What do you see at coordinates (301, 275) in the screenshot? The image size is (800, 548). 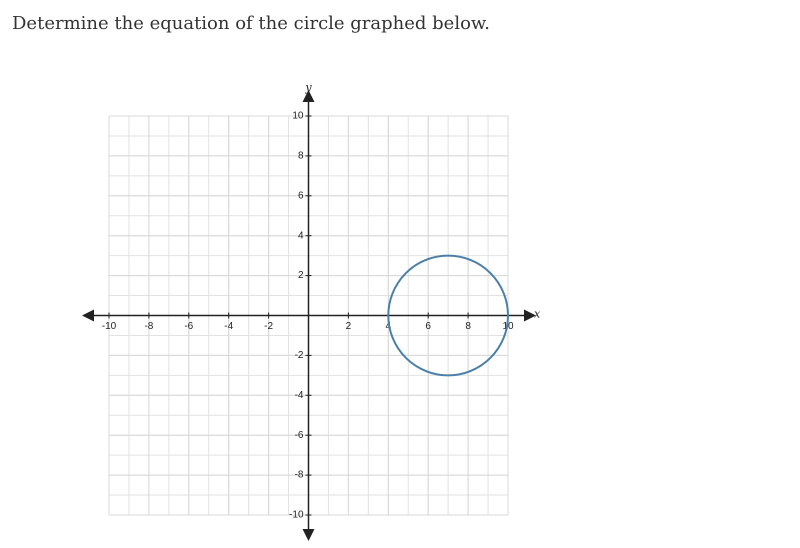 I see `y-tick-label: 2` at bounding box center [301, 275].